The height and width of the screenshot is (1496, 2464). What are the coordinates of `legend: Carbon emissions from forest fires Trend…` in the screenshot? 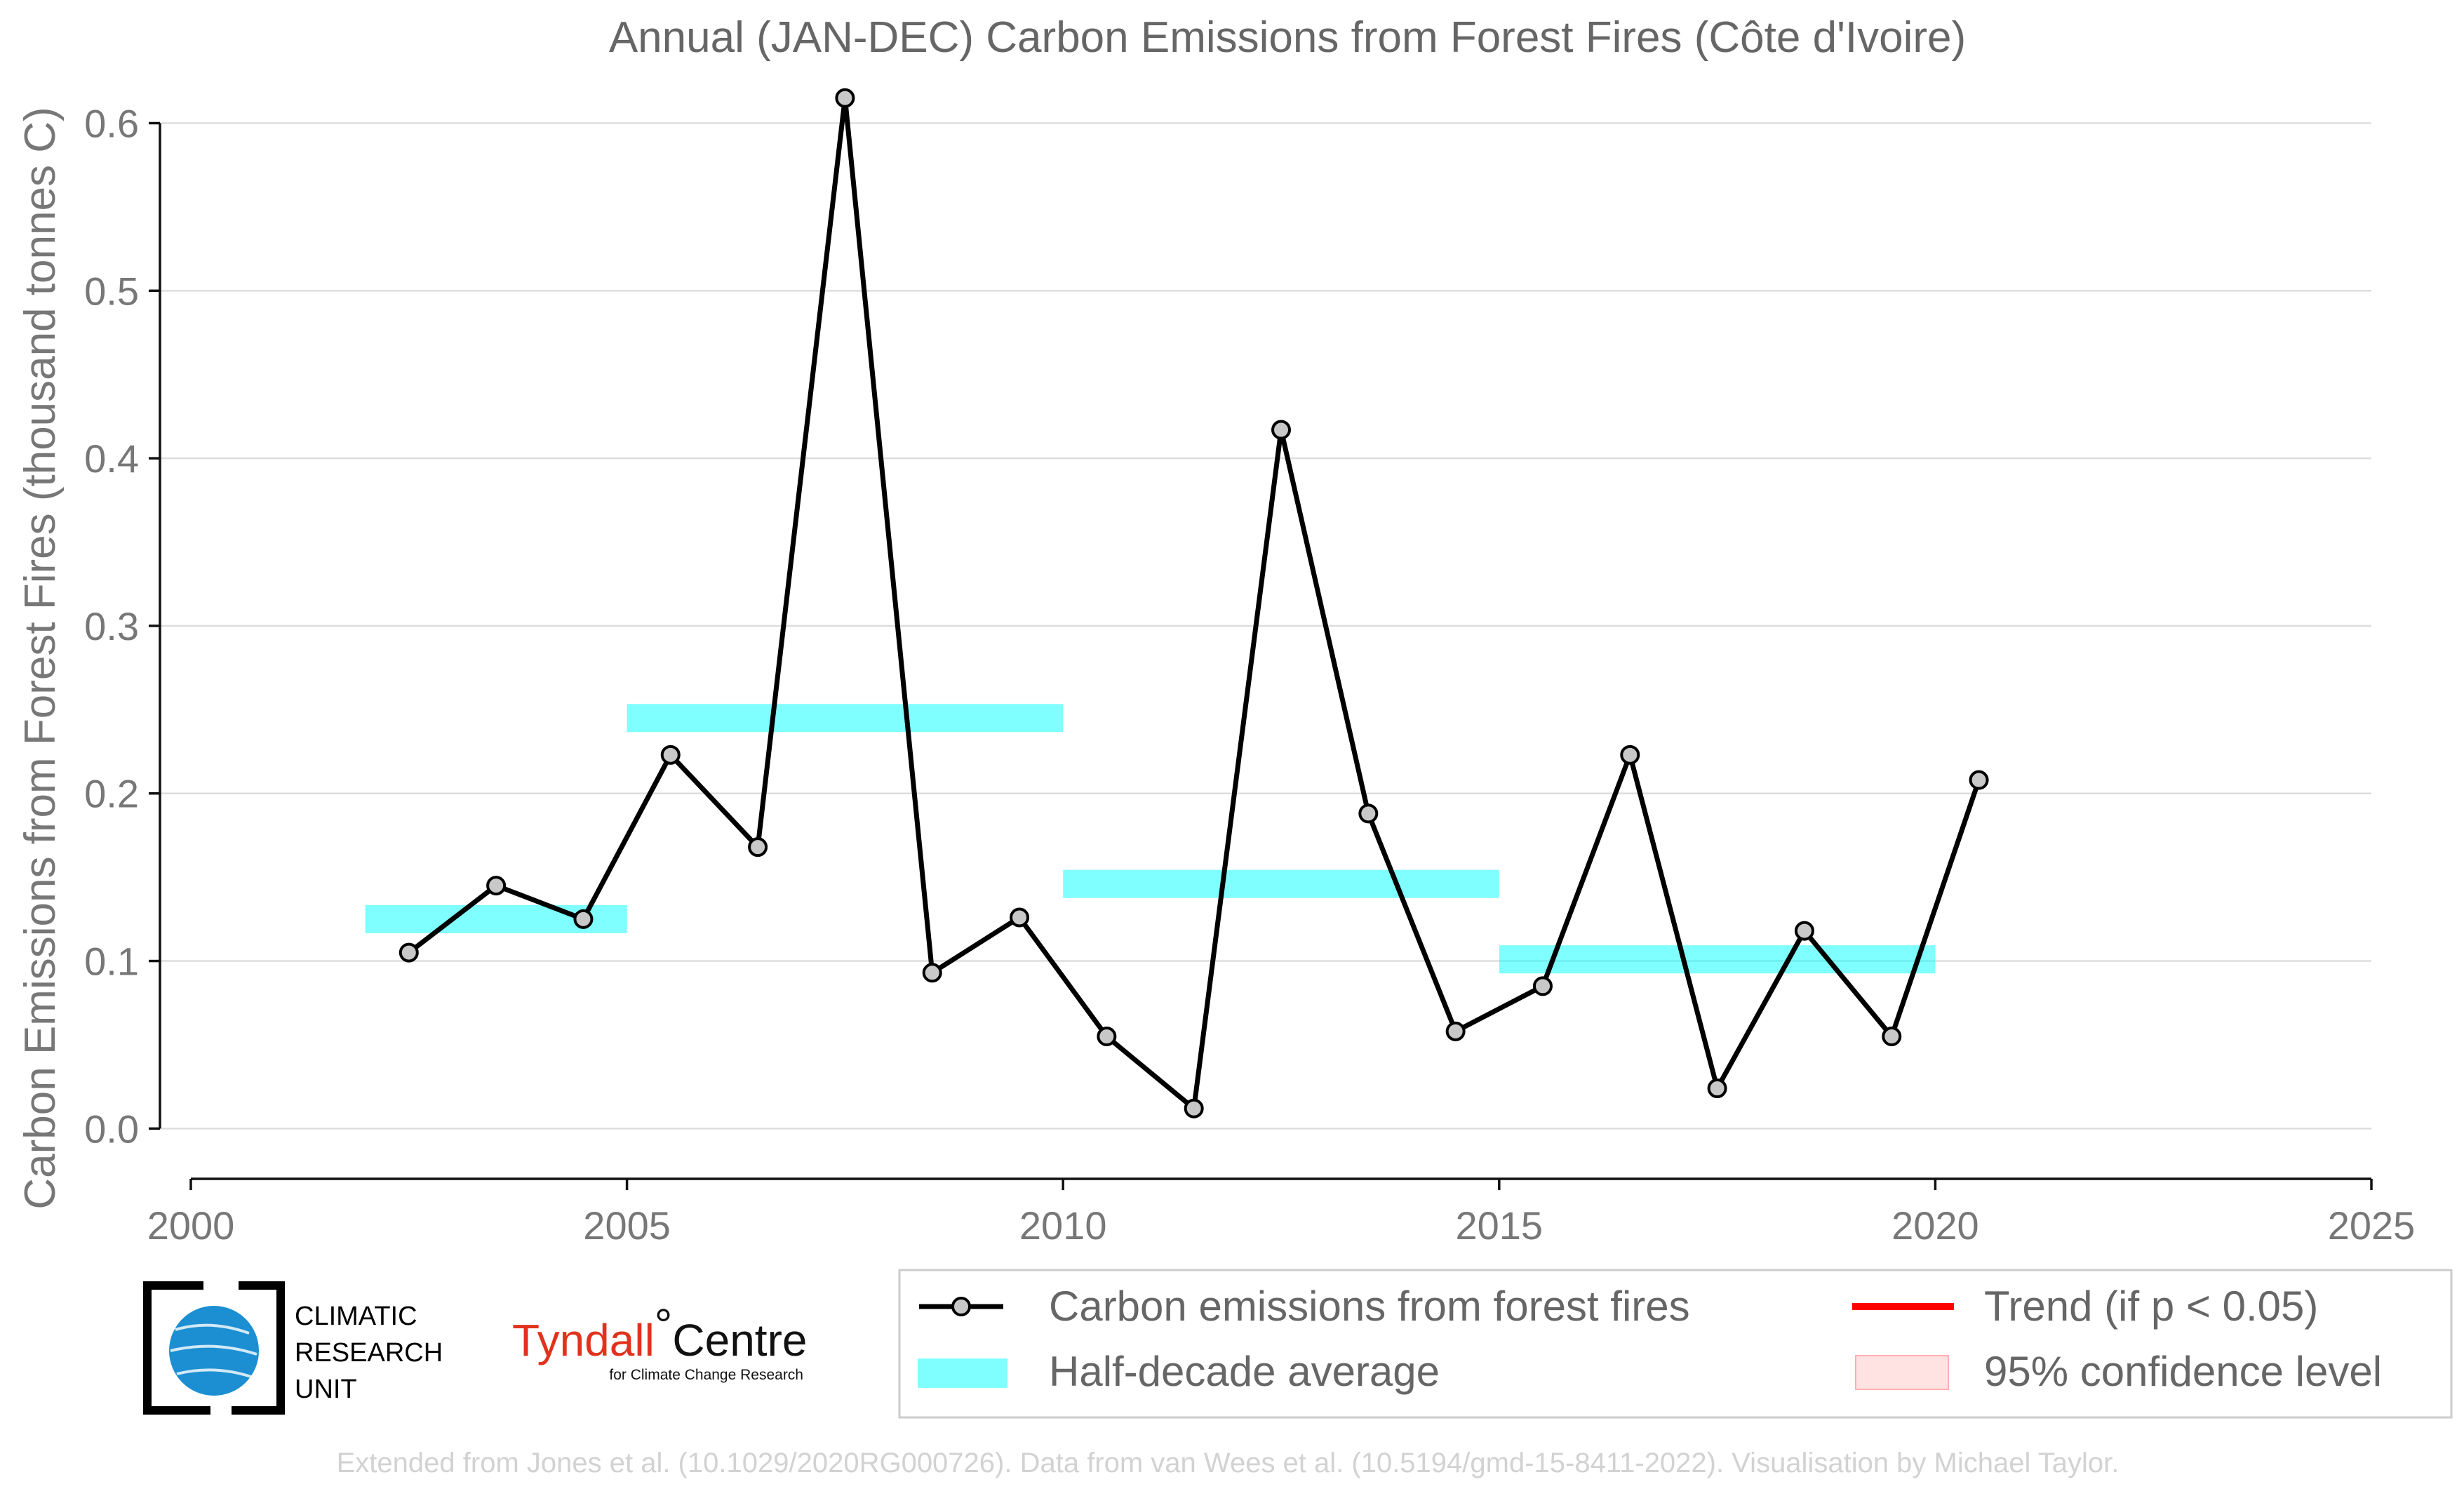 It's located at (1675, 1344).